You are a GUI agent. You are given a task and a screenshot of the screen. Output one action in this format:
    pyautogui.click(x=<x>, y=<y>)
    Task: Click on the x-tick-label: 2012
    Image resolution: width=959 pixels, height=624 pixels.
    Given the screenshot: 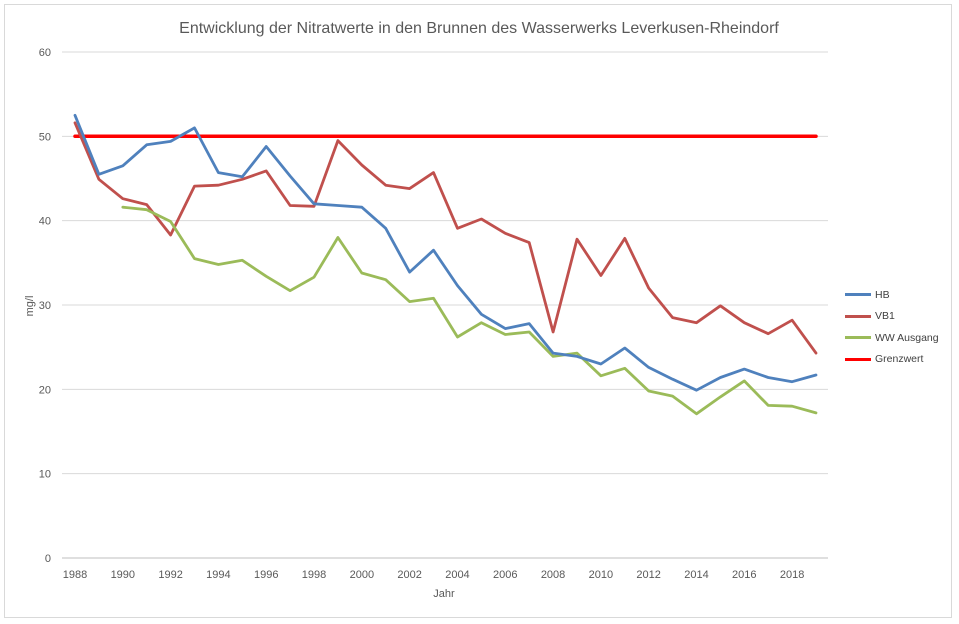 What is the action you would take?
    pyautogui.click(x=648, y=575)
    